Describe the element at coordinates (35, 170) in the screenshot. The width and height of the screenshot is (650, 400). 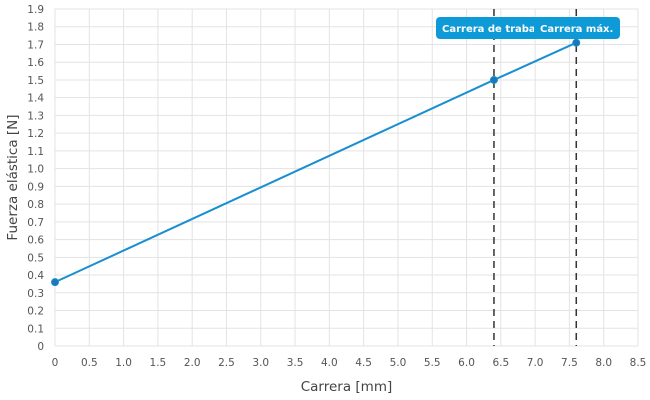
I see `y-tick-label: 1.0` at that location.